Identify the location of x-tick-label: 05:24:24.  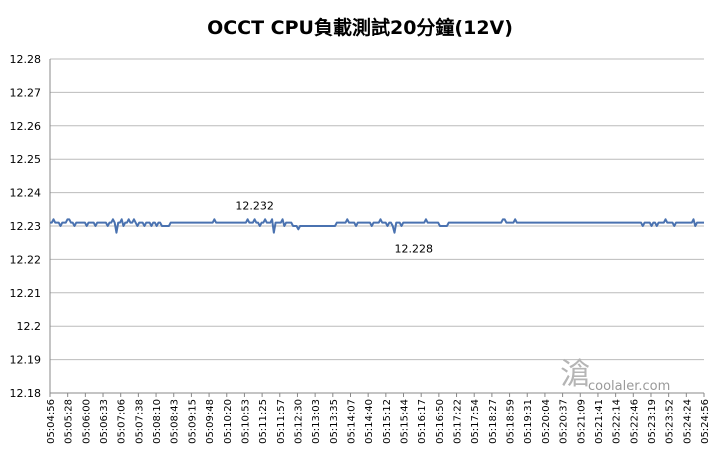
(687, 421).